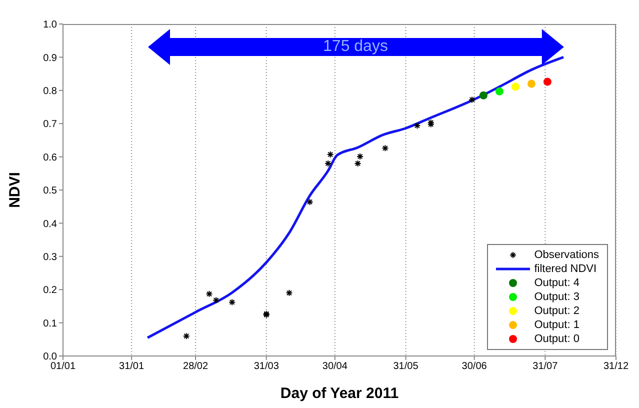 This screenshot has width=639, height=408. I want to click on x-tick-label: 31/07, so click(545, 366).